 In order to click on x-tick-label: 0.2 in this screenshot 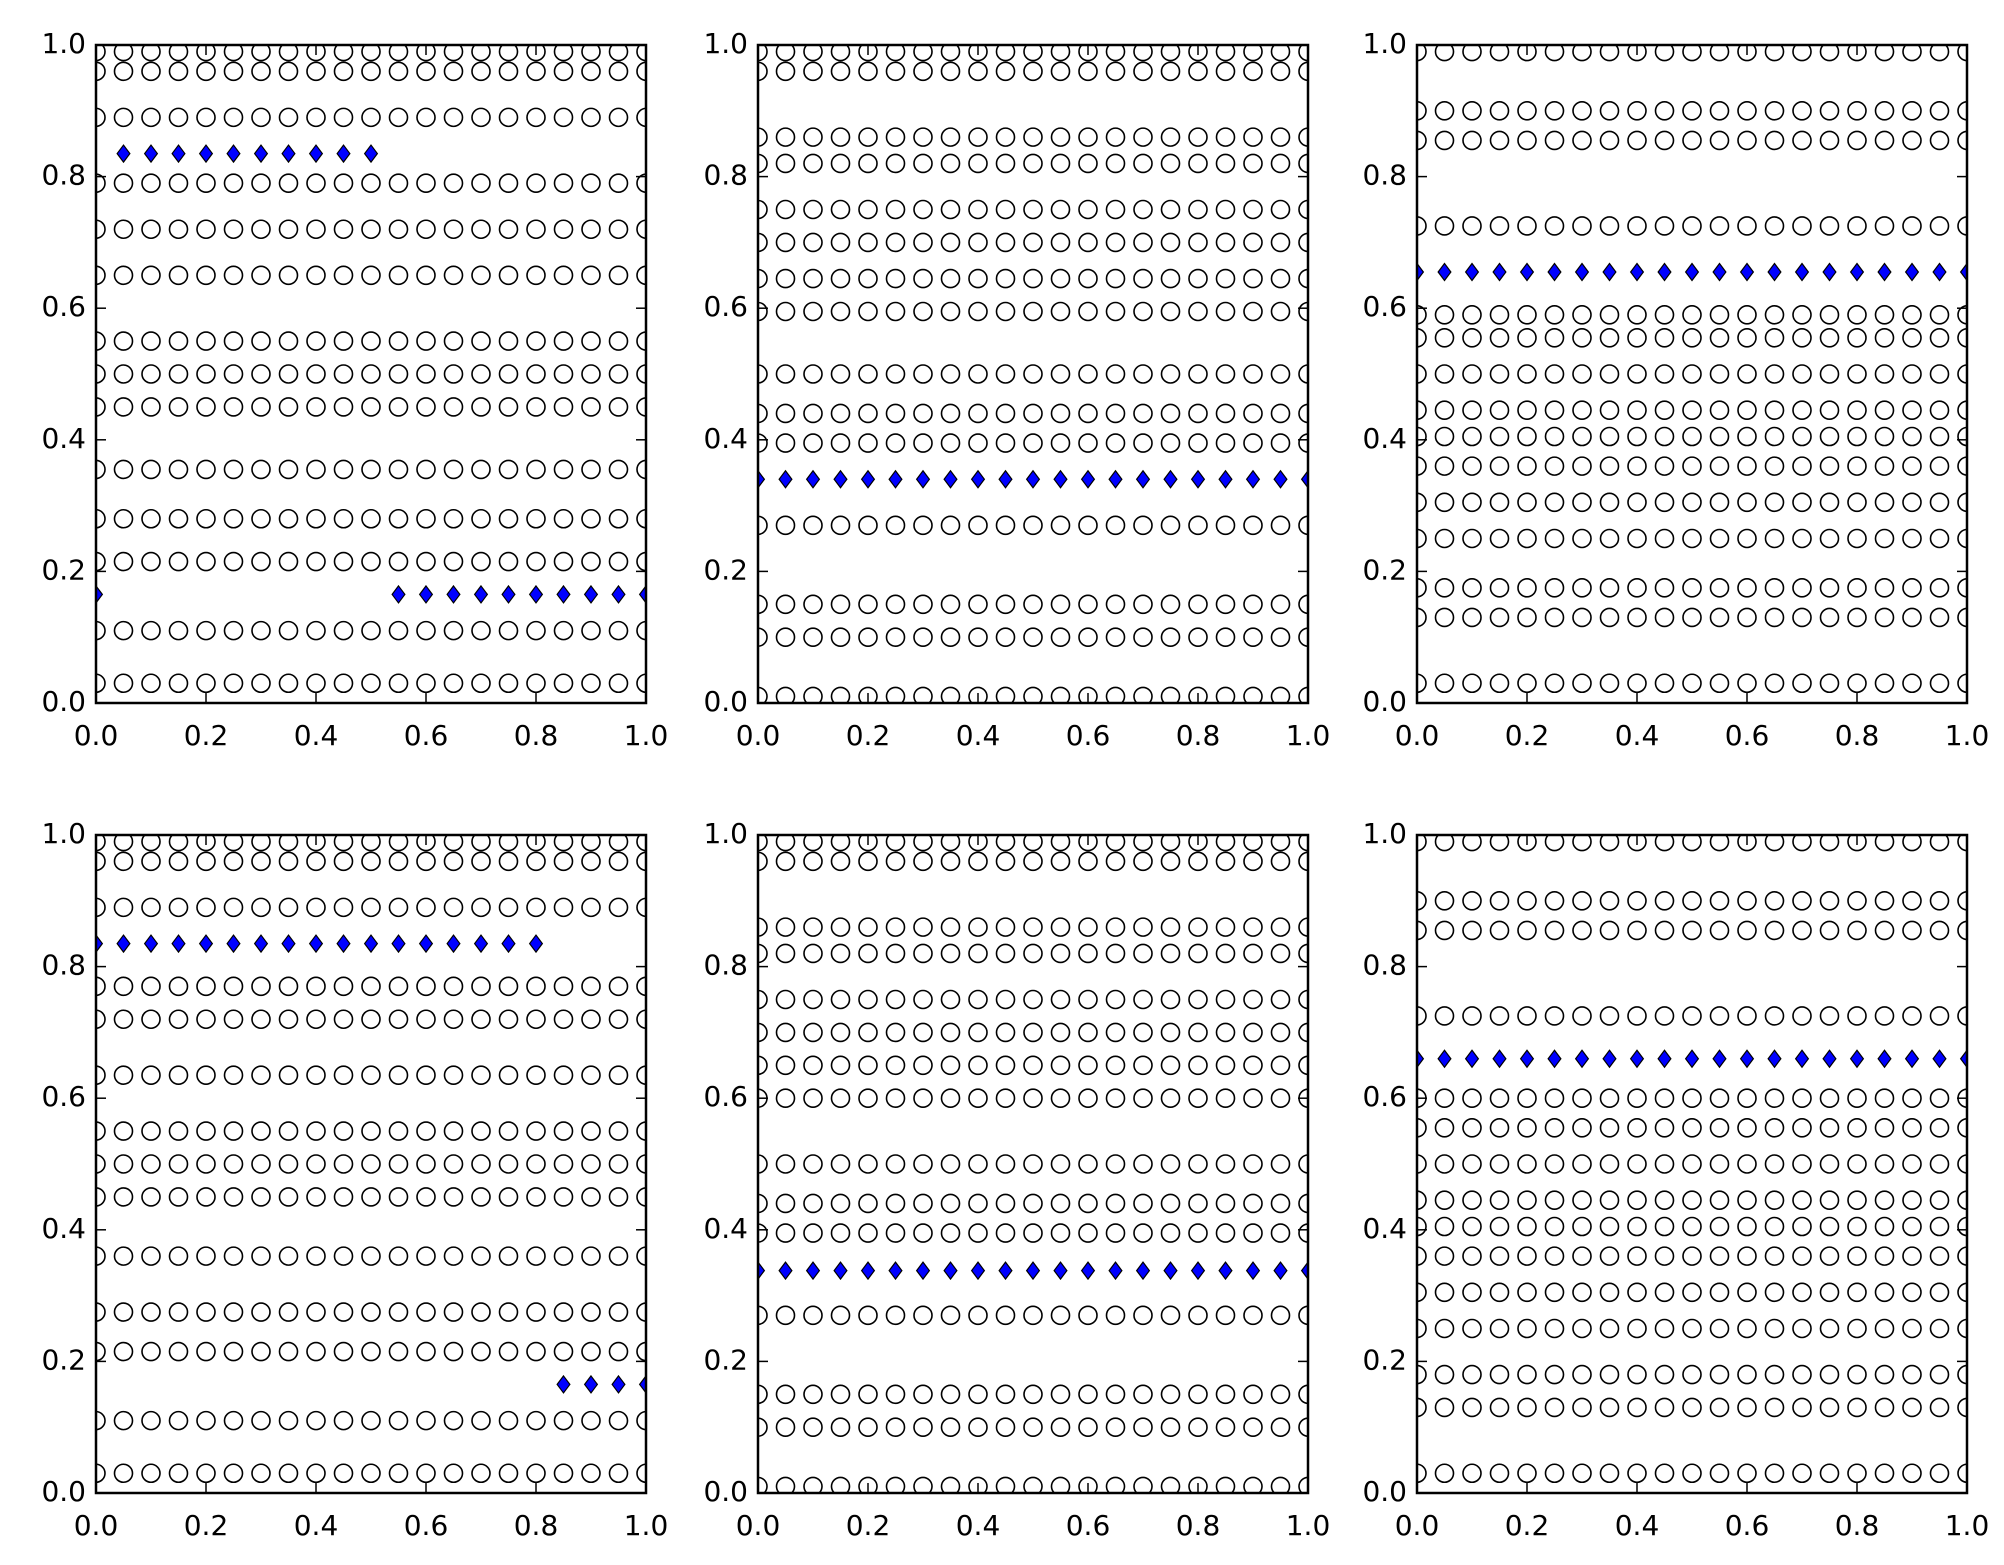, I will do `click(868, 1525)`.